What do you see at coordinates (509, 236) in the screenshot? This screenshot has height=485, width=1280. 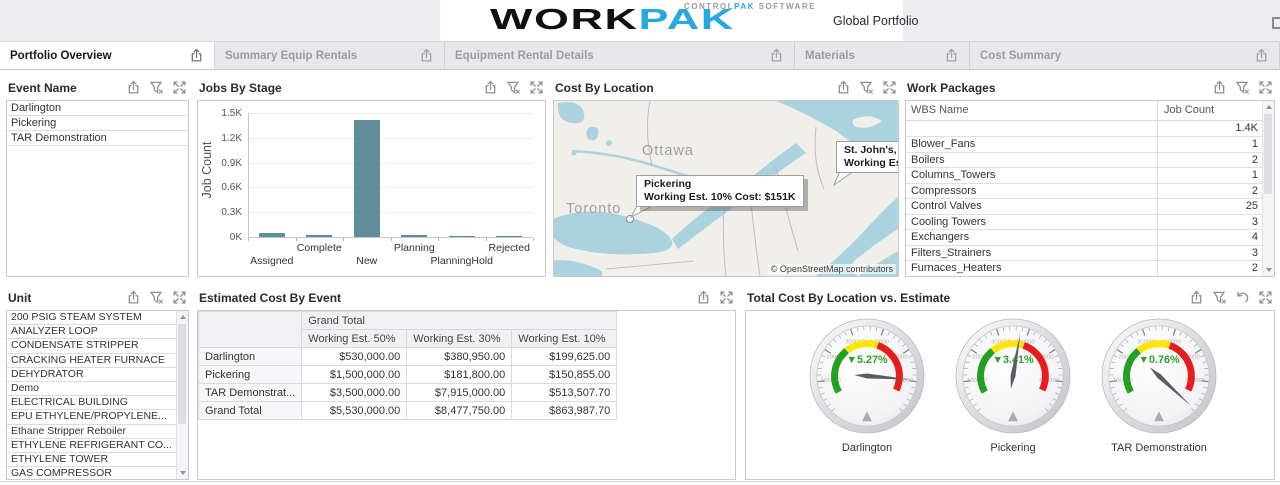 I see `bar-rejected` at bounding box center [509, 236].